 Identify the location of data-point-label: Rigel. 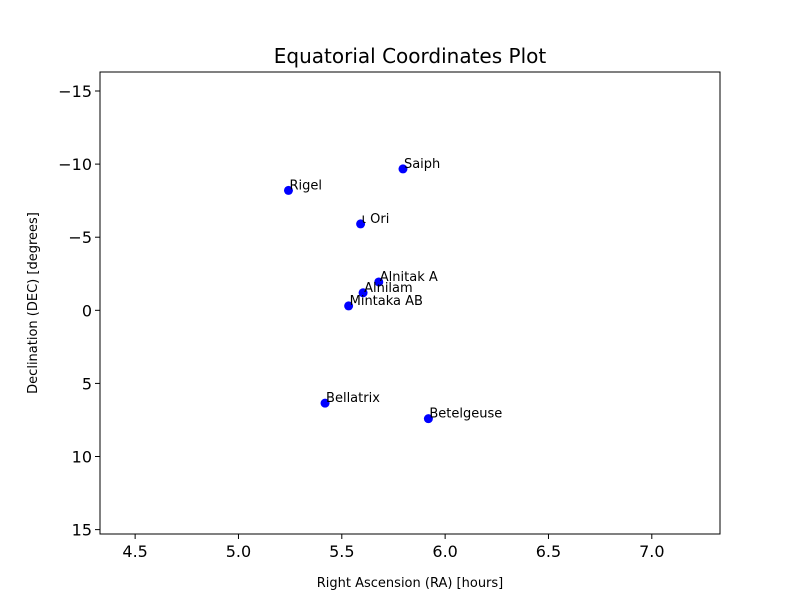
(305, 185).